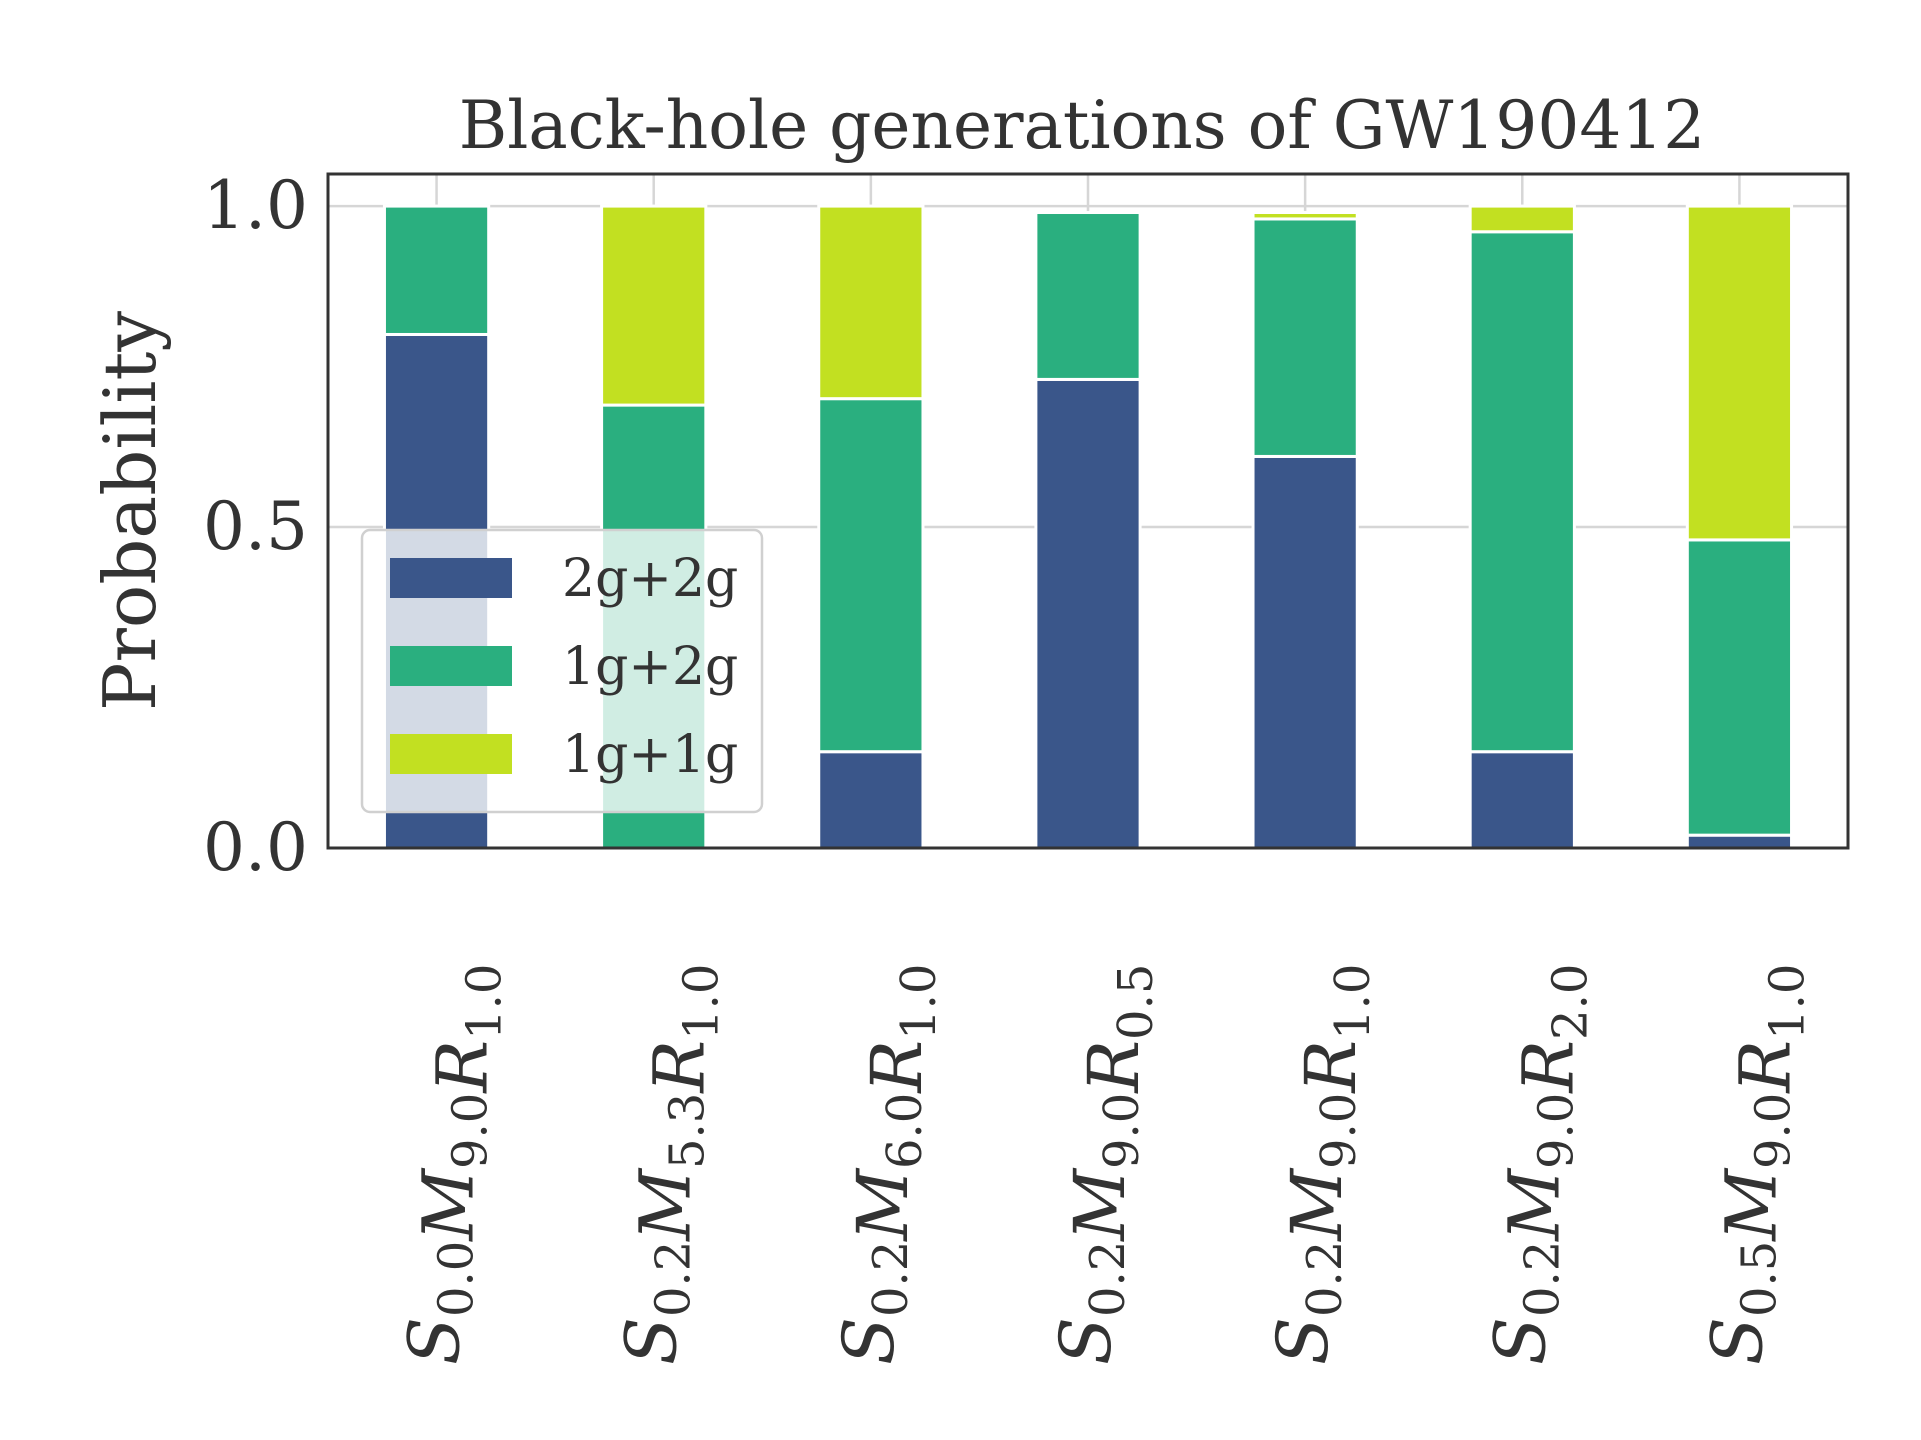 The height and width of the screenshot is (1440, 1921). I want to click on x-tick-label: S0.5M9.0R1.0, so click(1755, 1164).